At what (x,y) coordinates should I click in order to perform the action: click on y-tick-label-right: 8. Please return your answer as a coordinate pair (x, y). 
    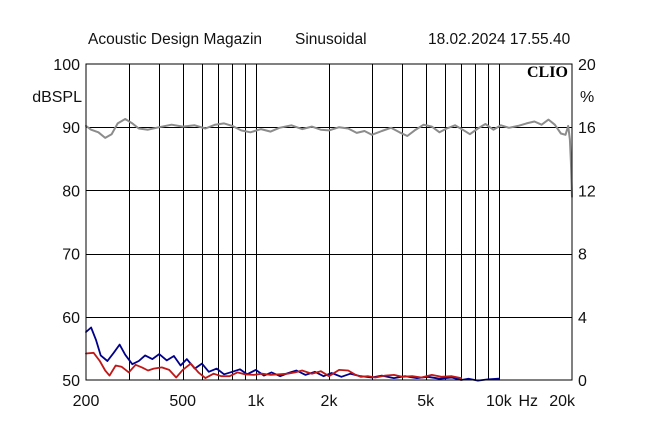
    Looking at the image, I should click on (582, 255).